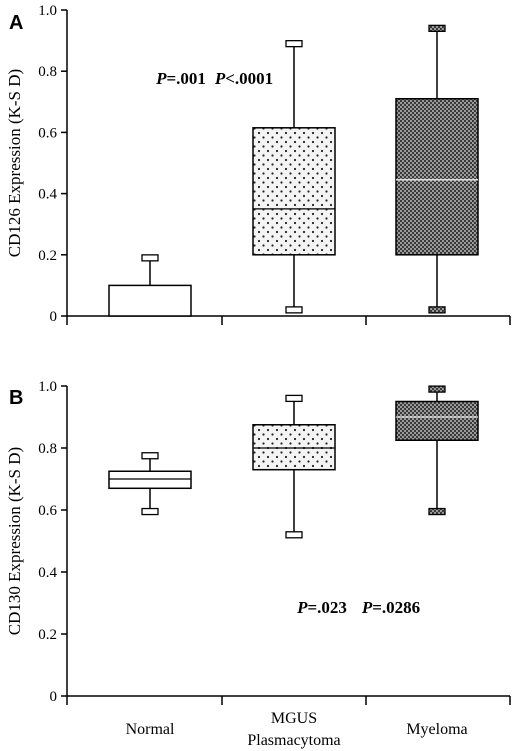 The width and height of the screenshot is (520, 751). I want to click on category-label: MGUS Plasmacytoma, so click(293, 729).